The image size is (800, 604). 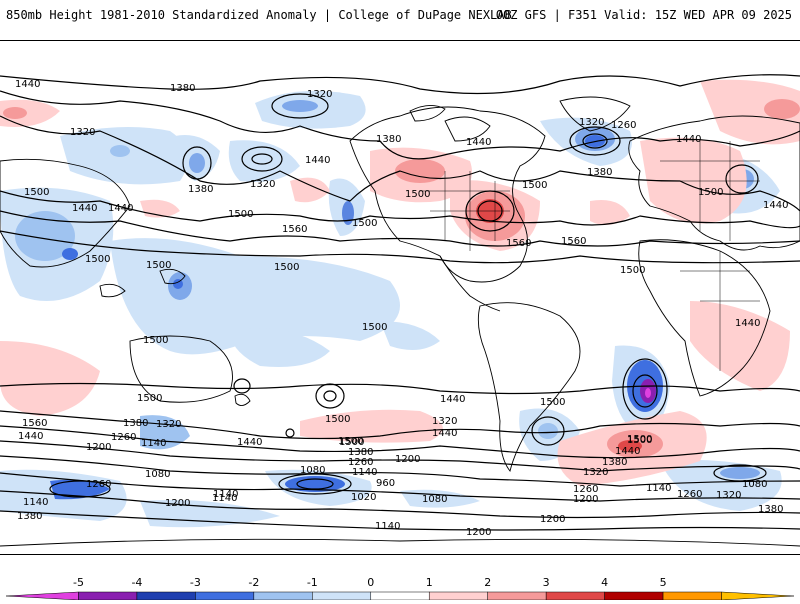 I want to click on colorbar-label: -1, so click(x=312, y=582).